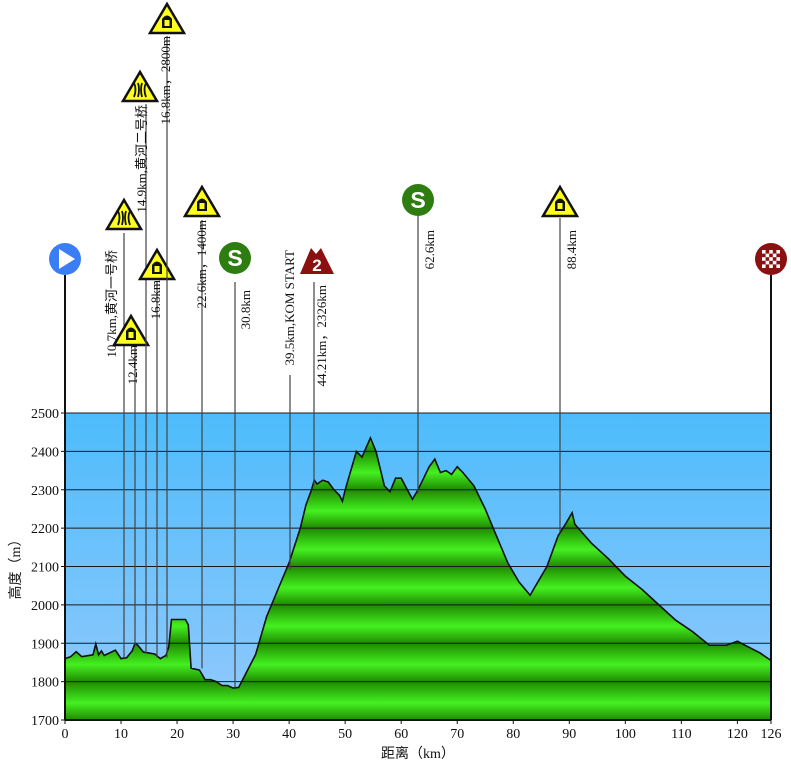 This screenshot has height=764, width=791. I want to click on marker-label: 88.4km, so click(571, 249).